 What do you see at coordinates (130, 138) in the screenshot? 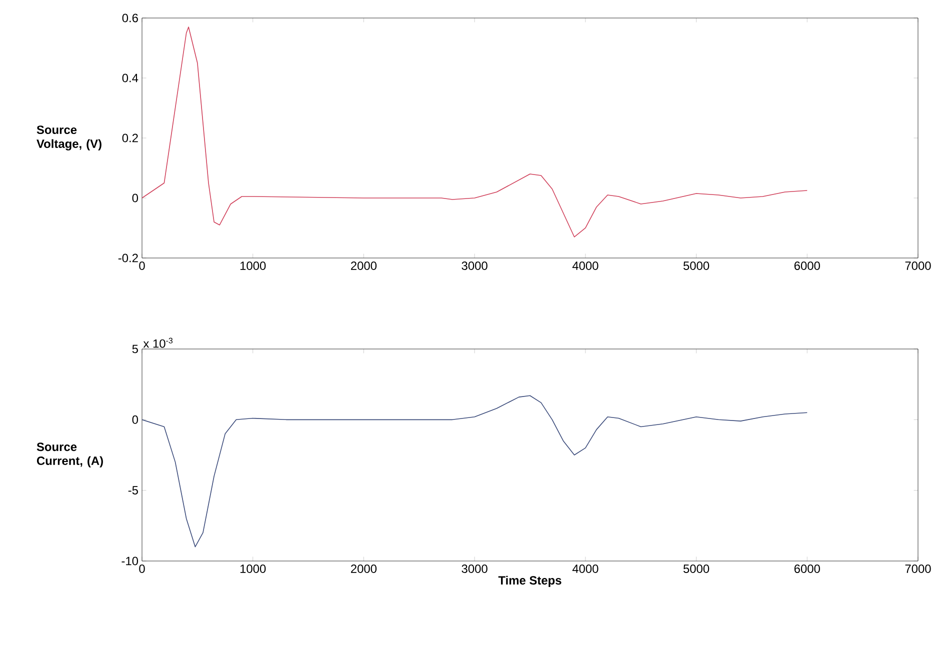
I see `y-tick-label: 0.2` at bounding box center [130, 138].